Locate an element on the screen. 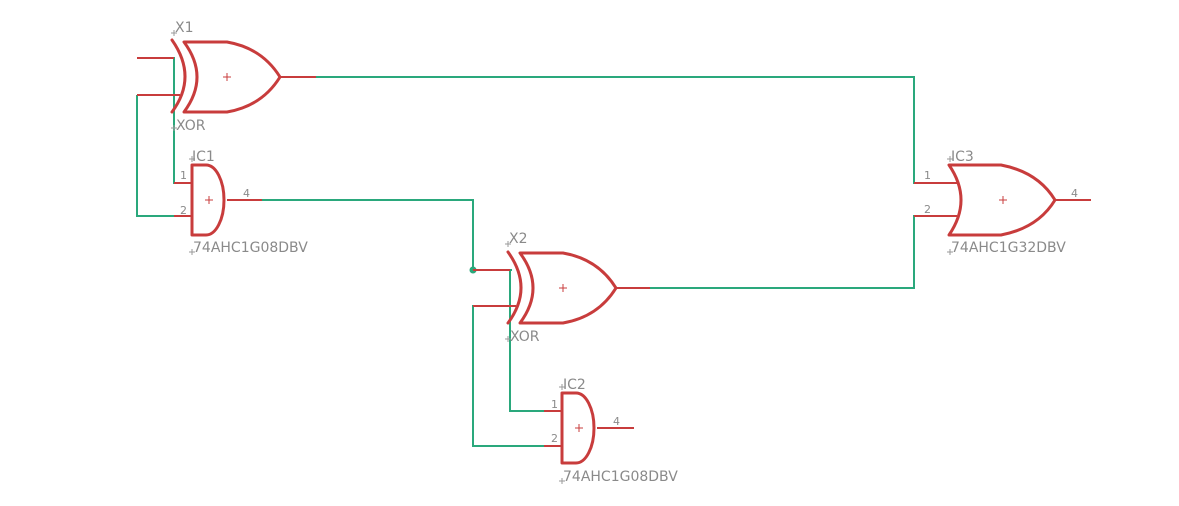 The height and width of the screenshot is (506, 1179). gate-ic1-and: 1 2 4 IC1 74AHC1G08DBV is located at coordinates (241, 202).